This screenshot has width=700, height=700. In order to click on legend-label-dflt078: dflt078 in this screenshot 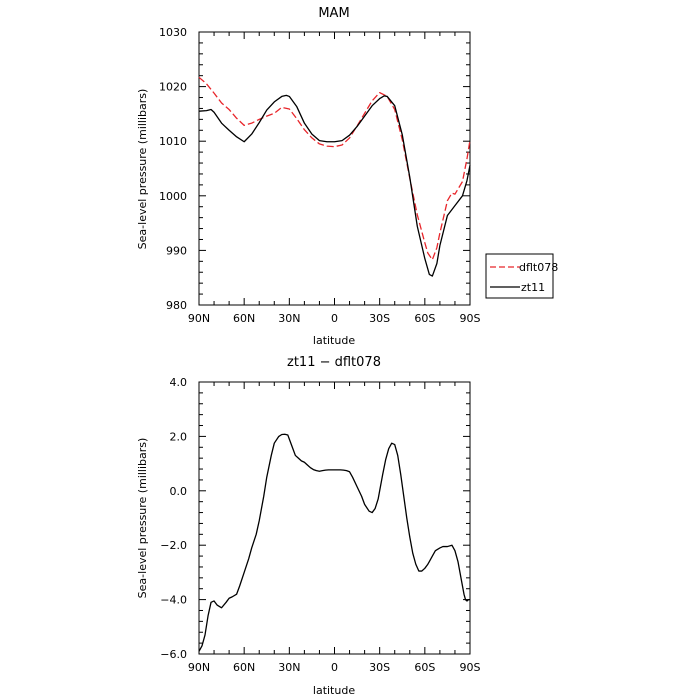, I will do `click(538, 267)`.